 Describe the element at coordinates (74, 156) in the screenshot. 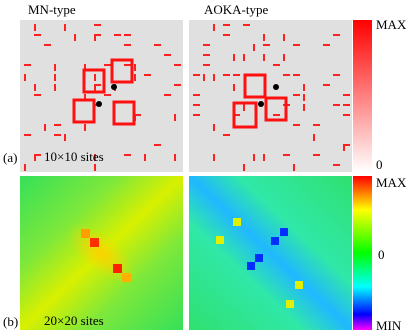

I see `sites-label: 10×10 sites` at that location.